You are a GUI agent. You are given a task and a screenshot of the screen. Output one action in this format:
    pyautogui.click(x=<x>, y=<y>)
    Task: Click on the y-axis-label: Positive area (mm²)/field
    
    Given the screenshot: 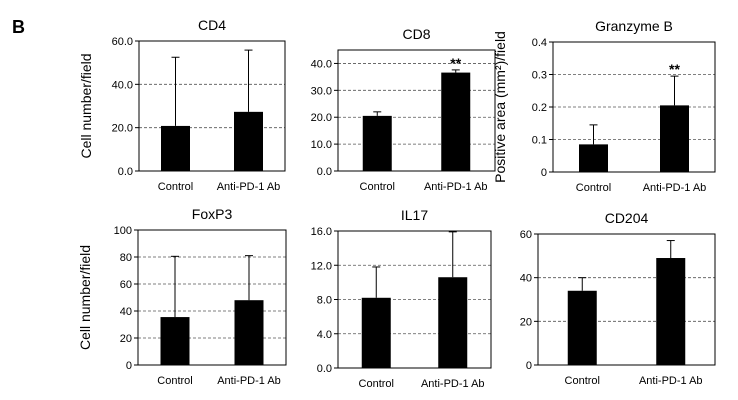 What is the action you would take?
    pyautogui.click(x=500, y=107)
    